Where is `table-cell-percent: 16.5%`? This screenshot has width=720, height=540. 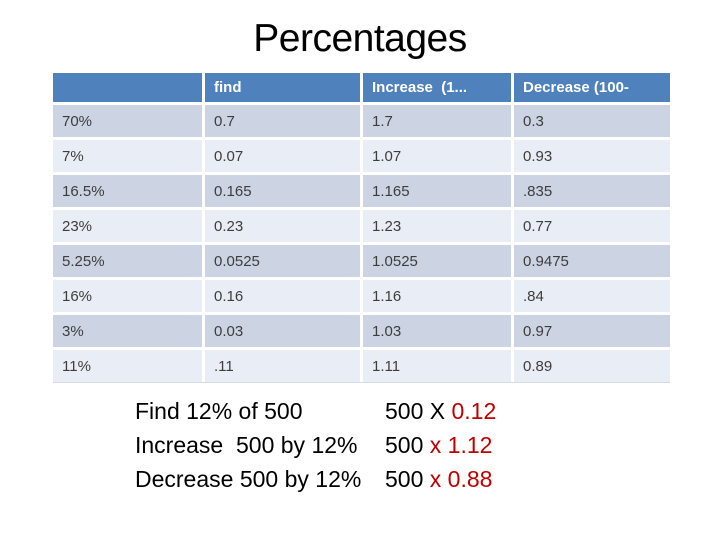
table-cell-percent: 16.5% is located at coordinates (127, 191).